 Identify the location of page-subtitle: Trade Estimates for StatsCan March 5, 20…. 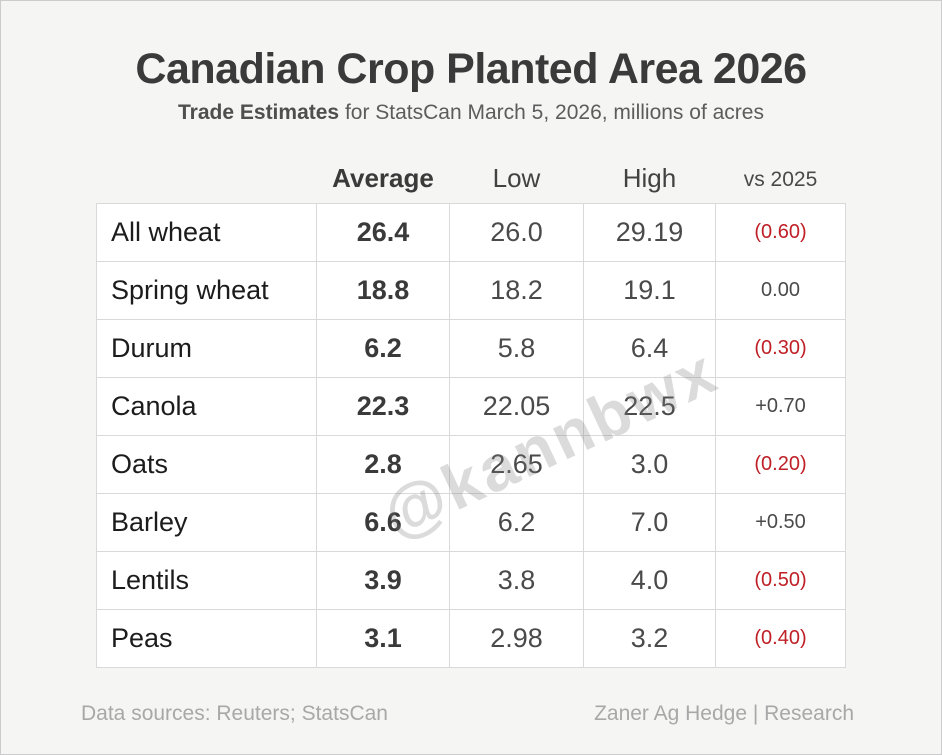
(471, 113).